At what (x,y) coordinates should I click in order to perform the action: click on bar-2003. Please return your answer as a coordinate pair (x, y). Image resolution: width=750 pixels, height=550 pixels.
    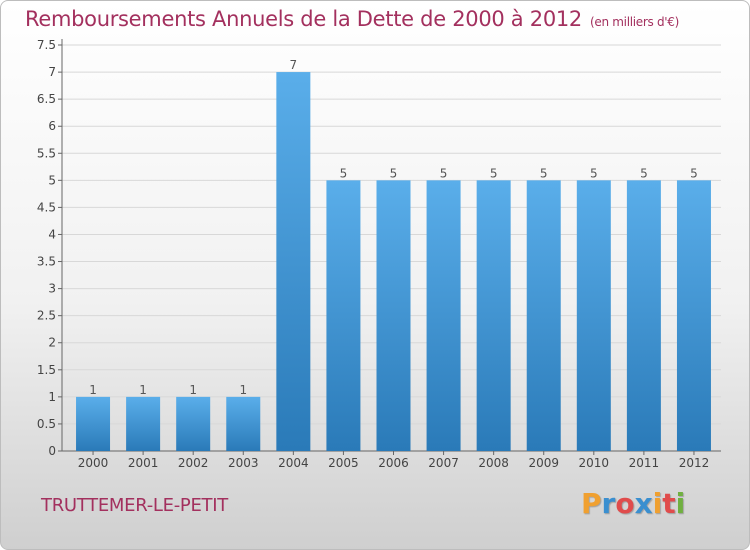
    Looking at the image, I should click on (243, 423).